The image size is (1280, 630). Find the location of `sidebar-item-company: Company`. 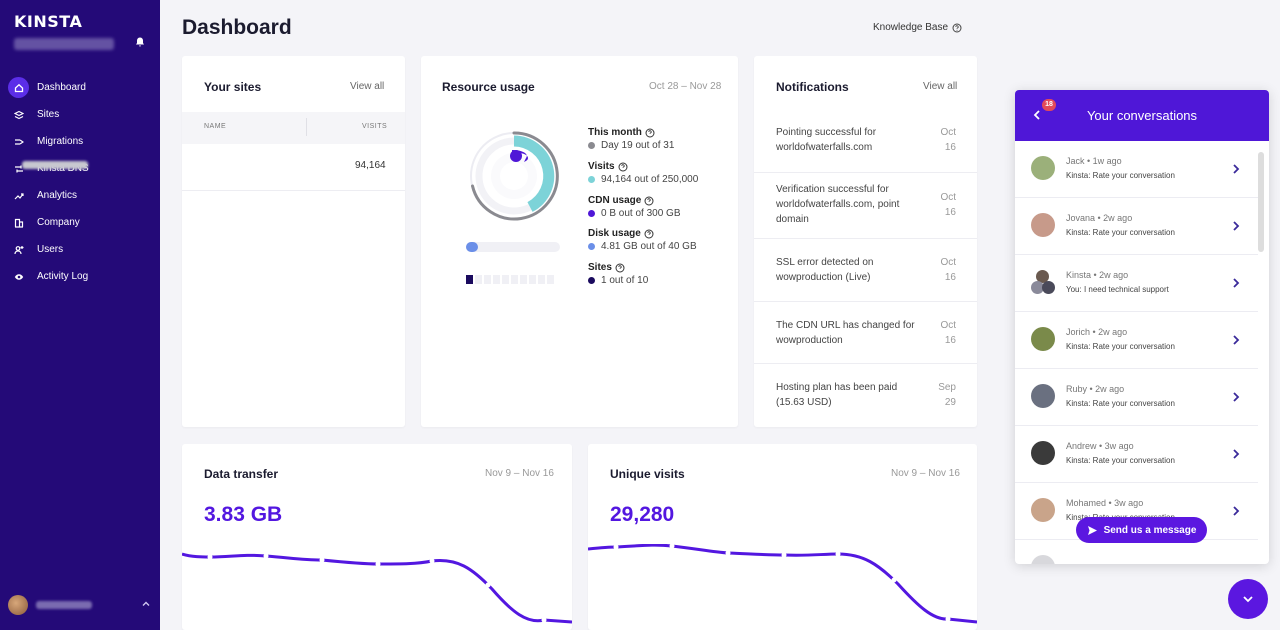

sidebar-item-company: Company is located at coordinates (80, 222).